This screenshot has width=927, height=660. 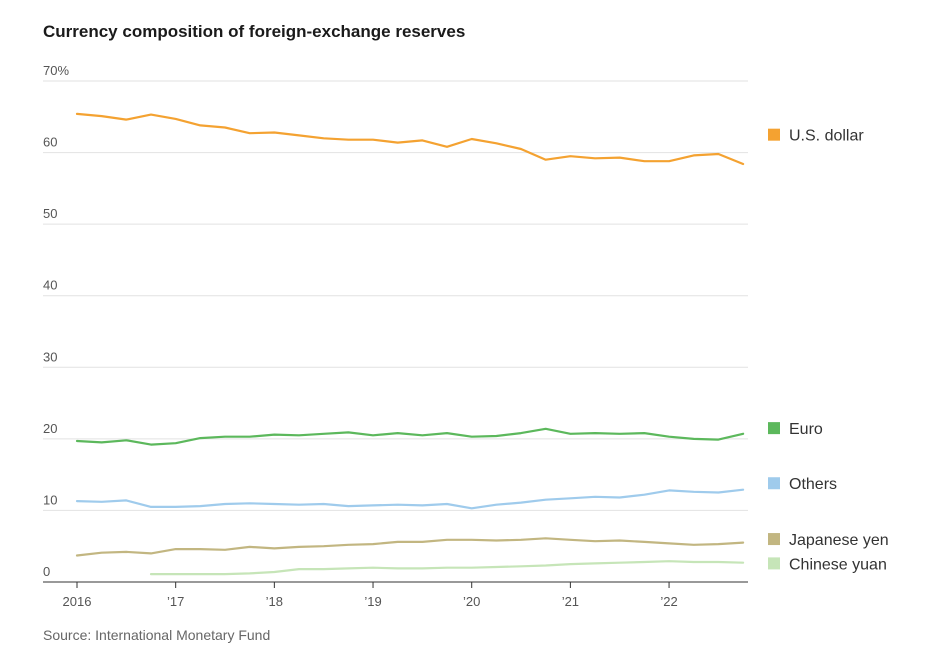 I want to click on source-note: Source: International Monetary Fund, so click(x=157, y=635).